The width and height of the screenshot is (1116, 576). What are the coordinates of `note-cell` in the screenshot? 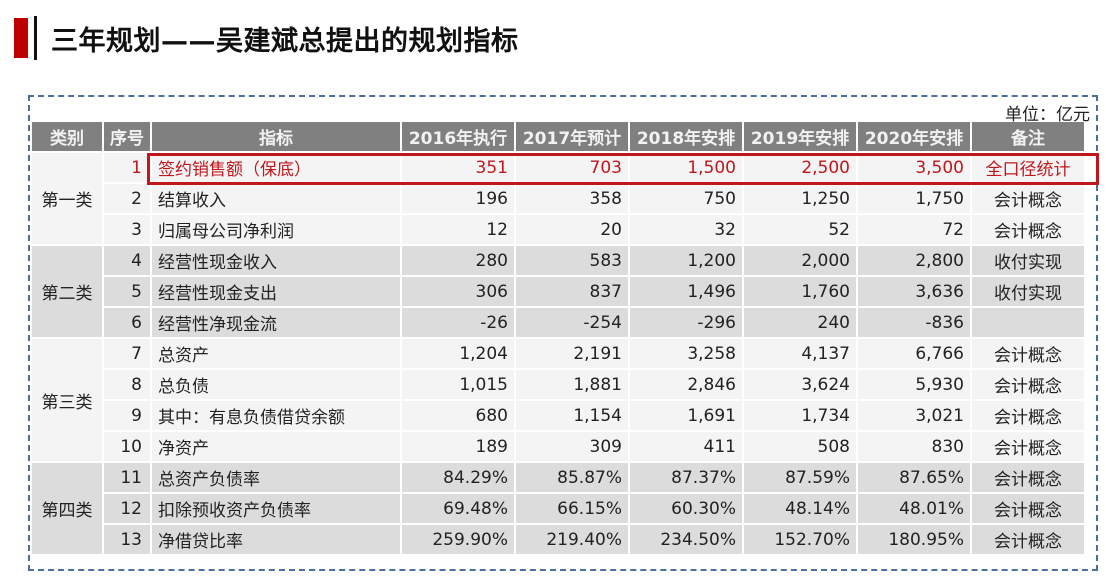 It's located at (1028, 322).